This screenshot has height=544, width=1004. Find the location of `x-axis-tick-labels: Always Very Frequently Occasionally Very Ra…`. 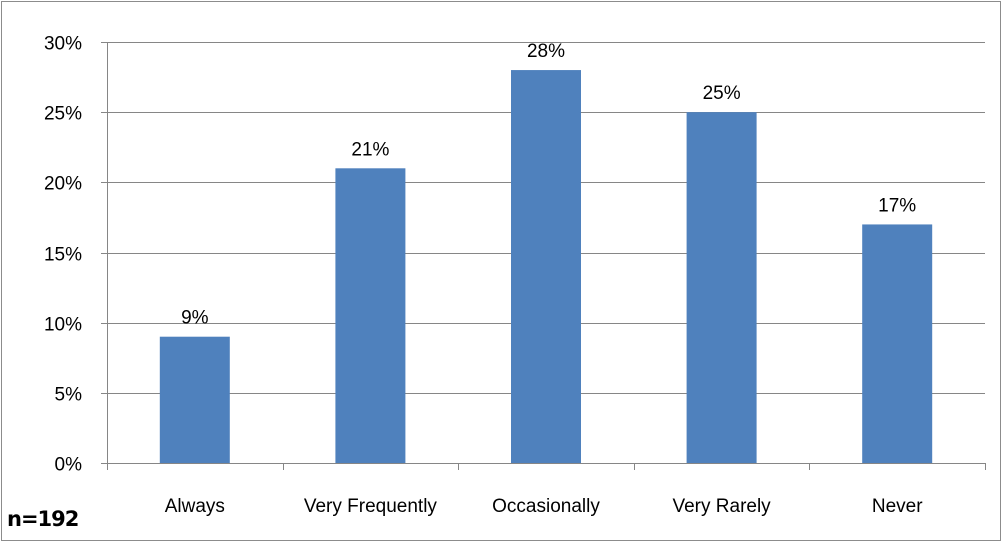

x-axis-tick-labels: Always Very Frequently Occasionally Very Ra… is located at coordinates (544, 506).